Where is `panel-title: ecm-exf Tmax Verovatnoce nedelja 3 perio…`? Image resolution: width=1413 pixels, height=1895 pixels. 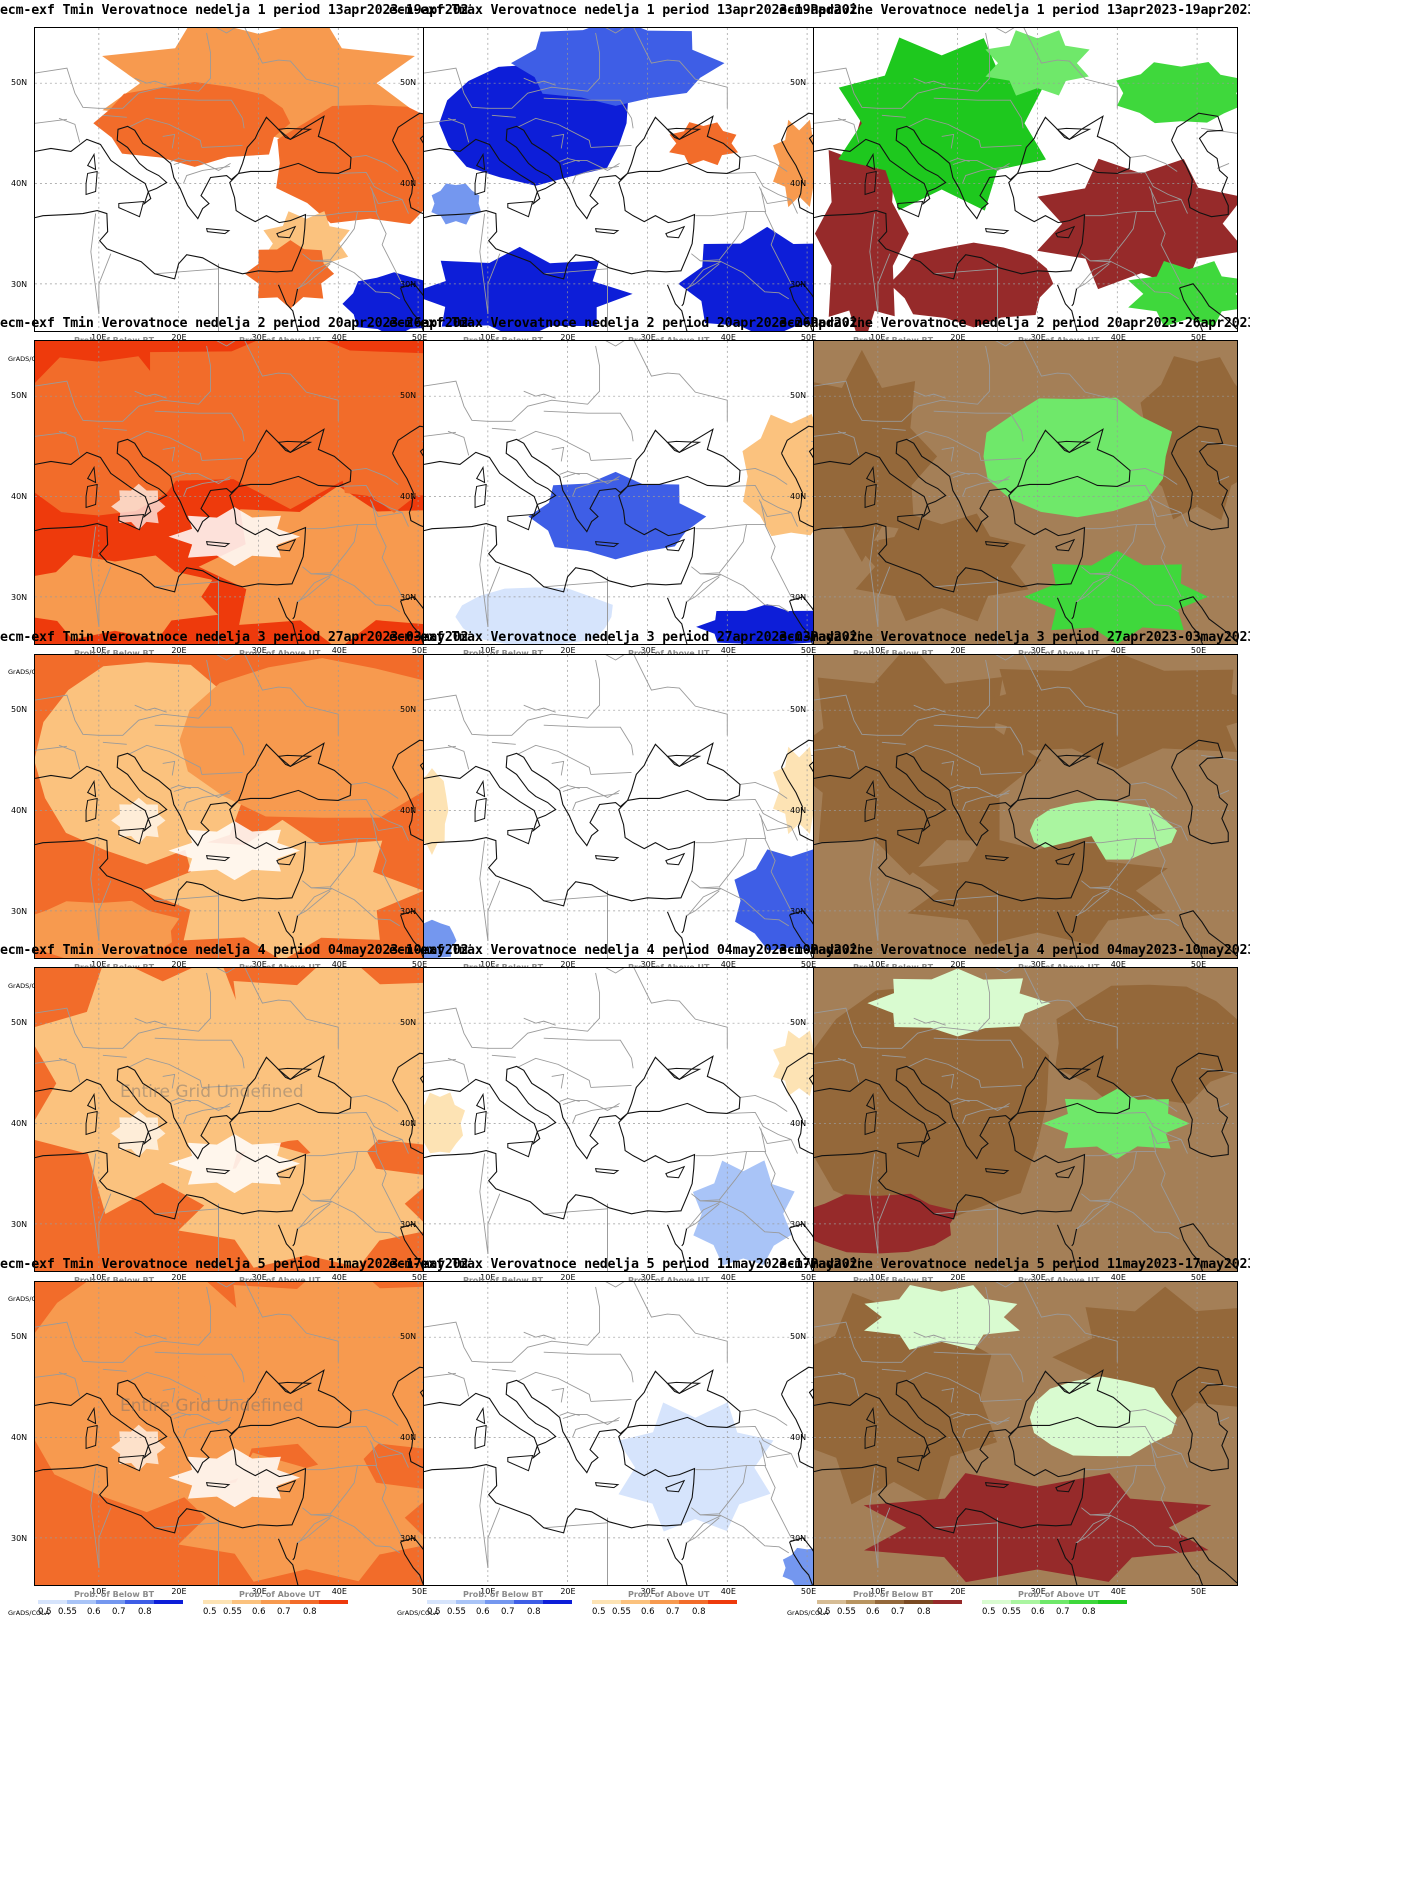
panel-title: ecm-exf Tmax Verovatnoce nedelja 3 perio… is located at coordinates (624, 637).